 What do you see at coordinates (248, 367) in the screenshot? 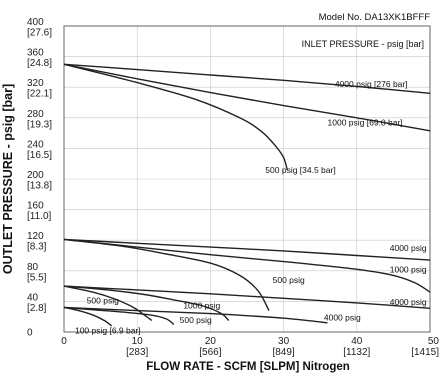
I see `x-axis-title: FLOW RATE - SCFM [SLPM] Nitrogen` at bounding box center [248, 367].